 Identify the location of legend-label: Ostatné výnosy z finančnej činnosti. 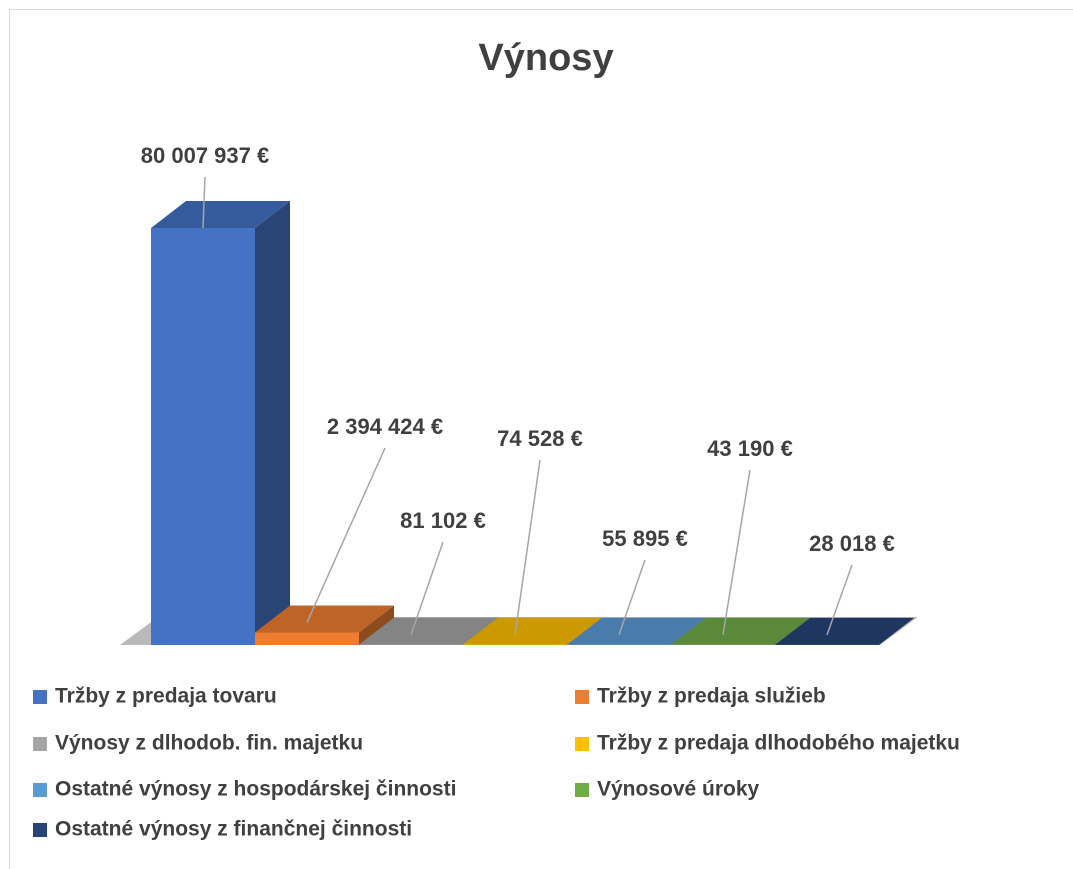
(233, 829).